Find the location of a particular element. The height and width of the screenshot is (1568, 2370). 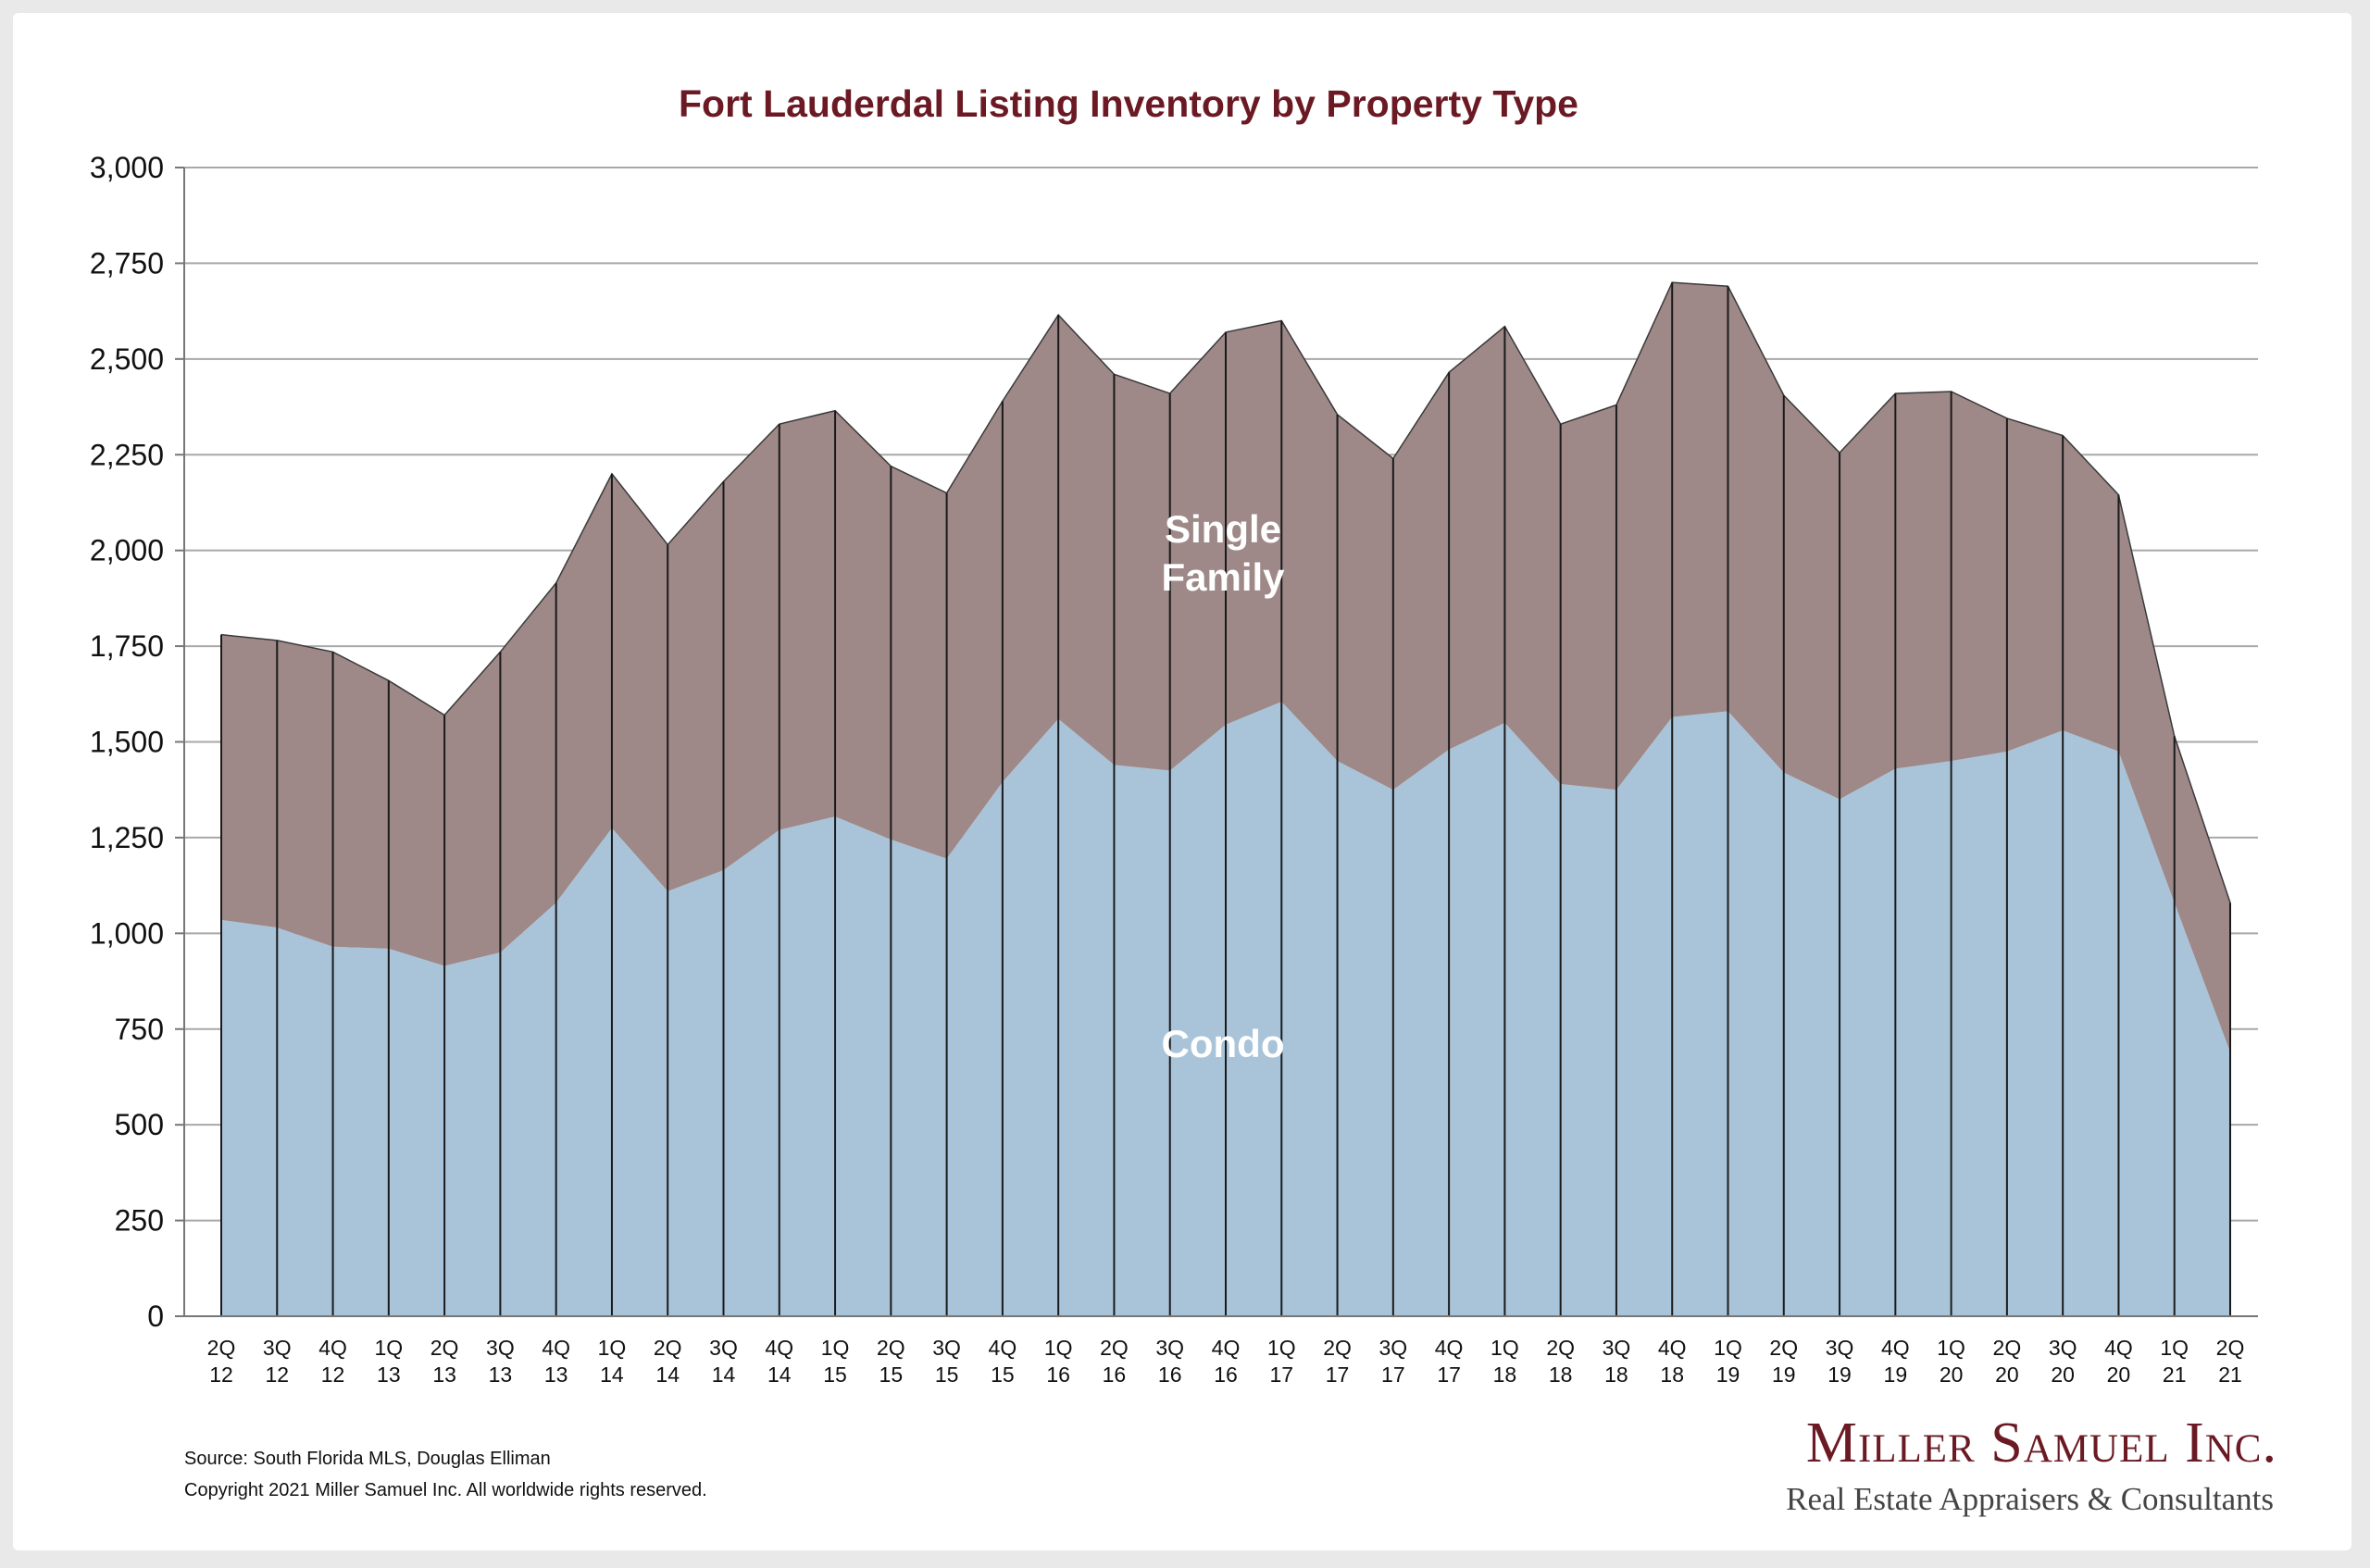

y-tick-label: 750 is located at coordinates (139, 1029).